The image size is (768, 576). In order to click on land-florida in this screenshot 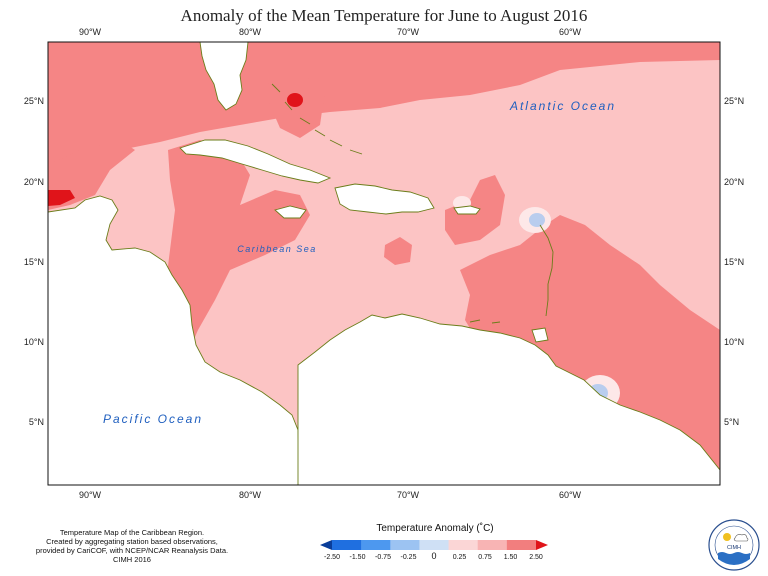, I will do `click(224, 76)`.